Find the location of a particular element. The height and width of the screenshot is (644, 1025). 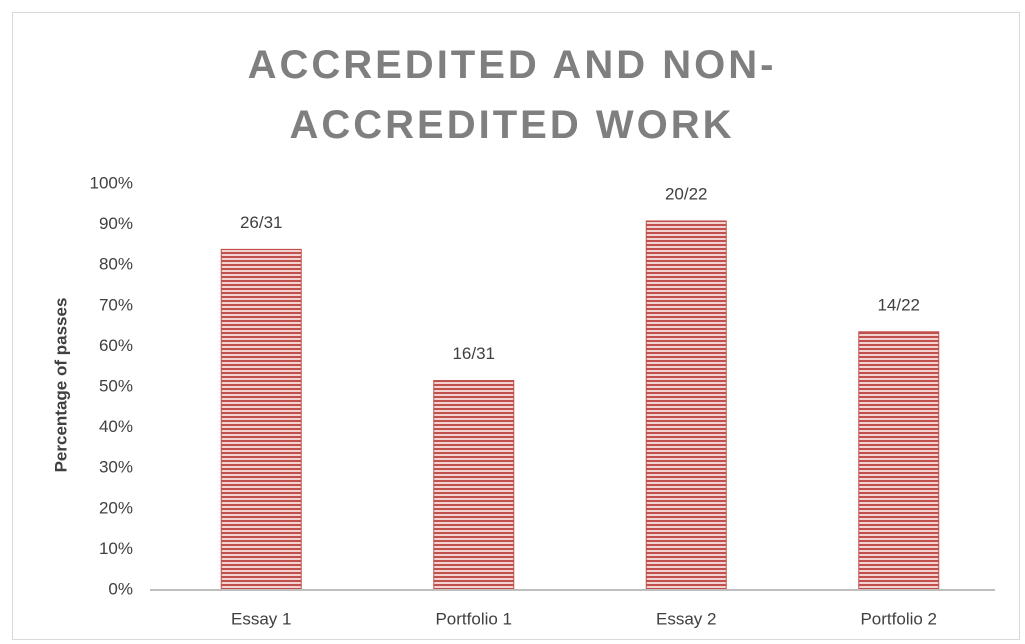

y-tick-label: 70% is located at coordinates (116, 304).